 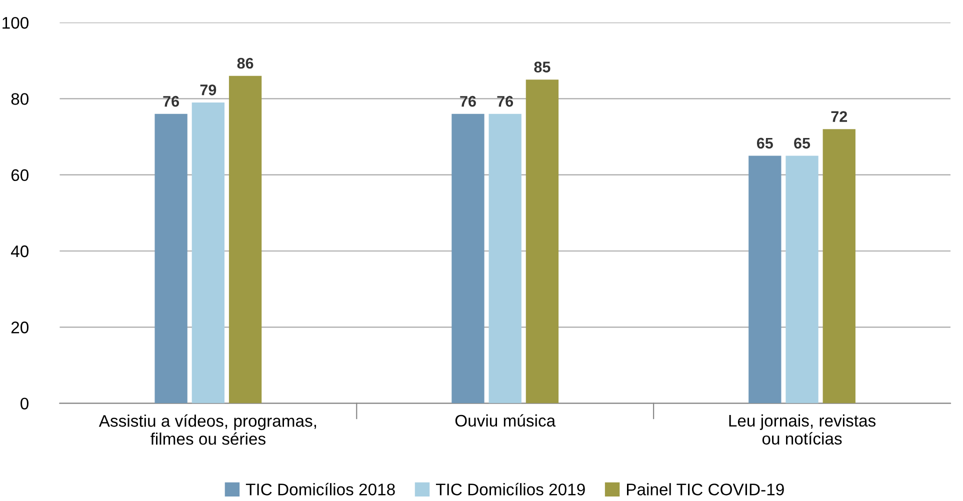 I want to click on y-tick-label: 40, so click(x=19, y=251).